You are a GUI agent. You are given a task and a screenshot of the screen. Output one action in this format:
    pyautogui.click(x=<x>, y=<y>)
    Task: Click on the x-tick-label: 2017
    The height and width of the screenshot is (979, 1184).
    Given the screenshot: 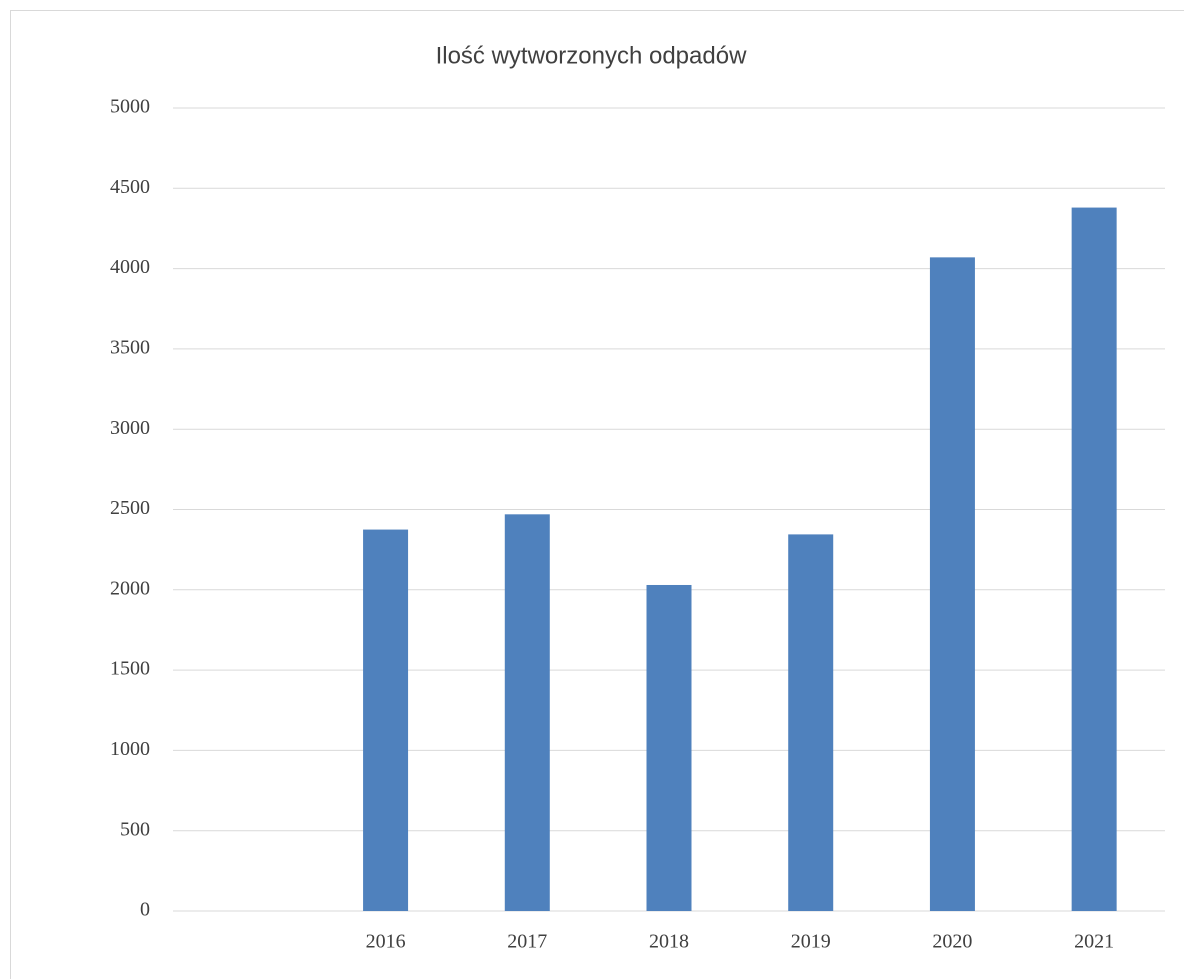 What is the action you would take?
    pyautogui.click(x=527, y=942)
    